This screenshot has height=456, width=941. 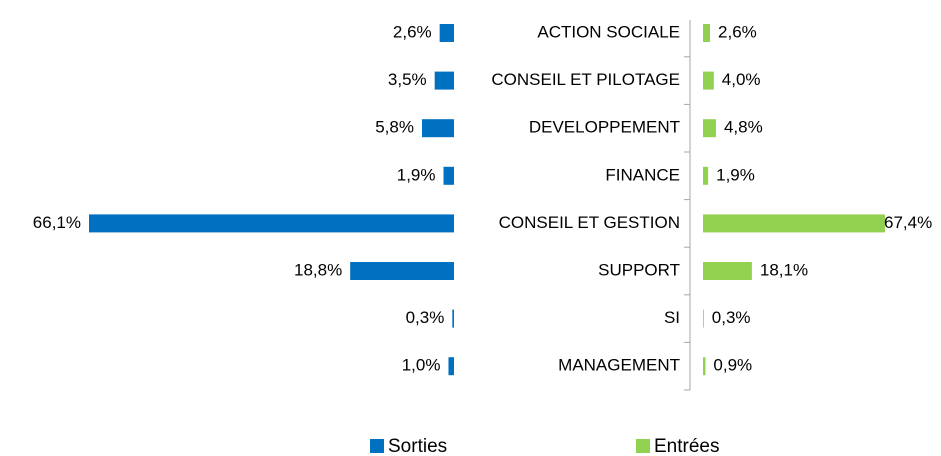 I want to click on category-label: SI, so click(x=672, y=317).